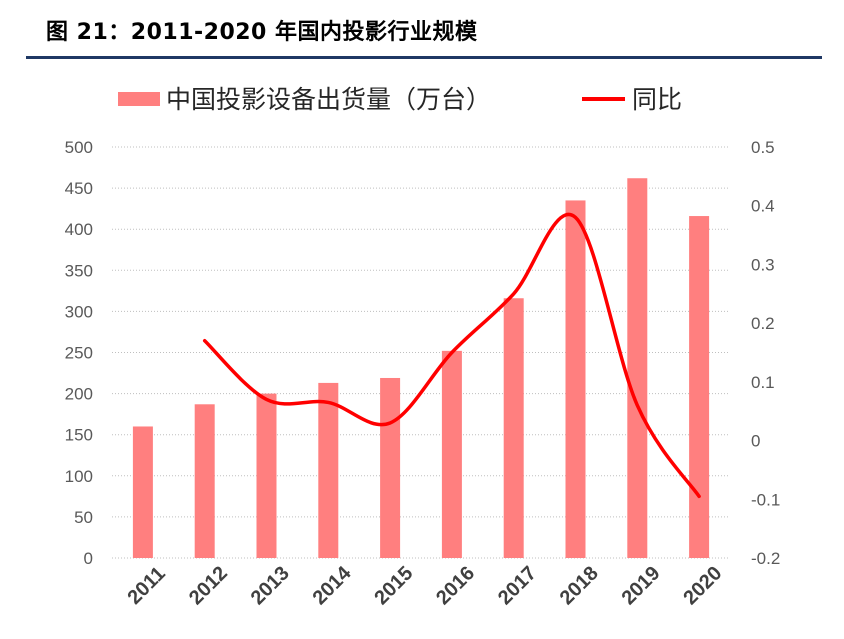  What do you see at coordinates (142, 492) in the screenshot?
I see `bar-2011` at bounding box center [142, 492].